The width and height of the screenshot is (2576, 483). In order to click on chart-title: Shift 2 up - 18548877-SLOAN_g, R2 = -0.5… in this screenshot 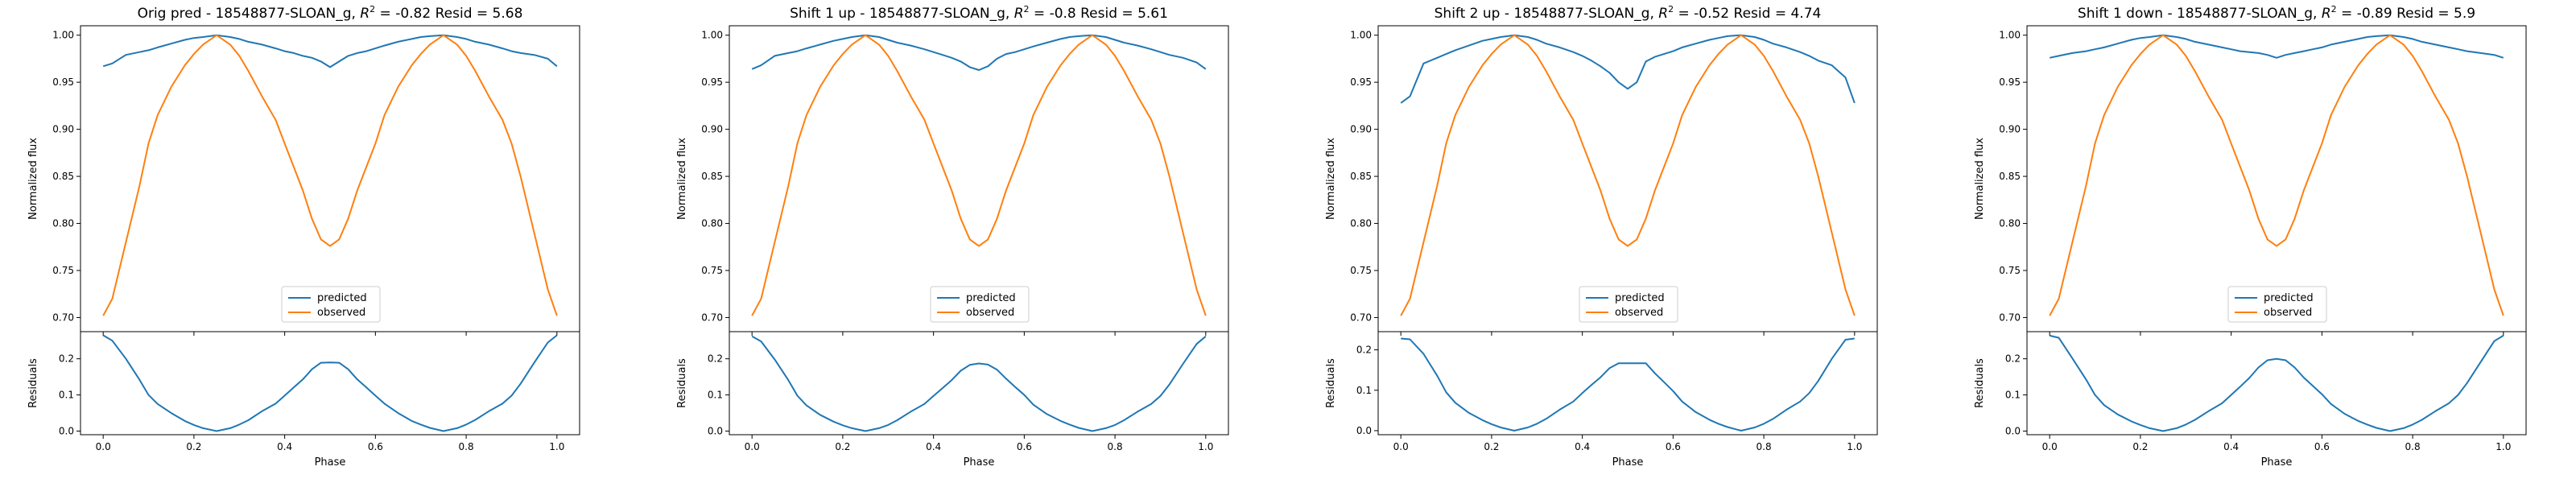, I will do `click(1628, 13)`.